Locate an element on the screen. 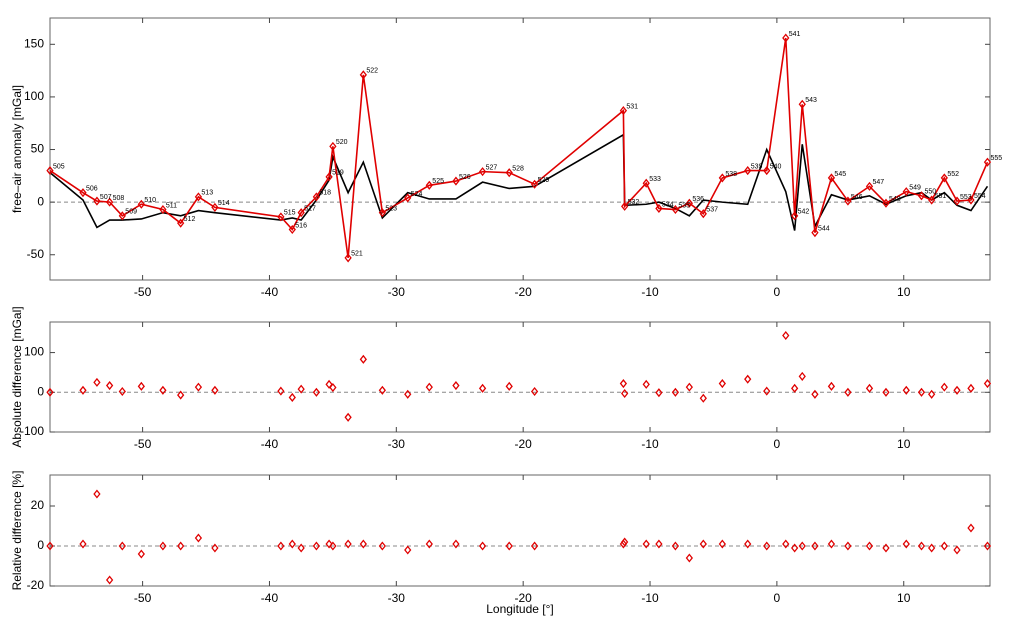  point-label: 511 is located at coordinates (171, 205).